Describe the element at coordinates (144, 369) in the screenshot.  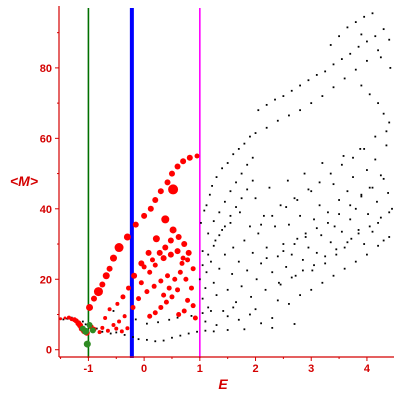
I see `x-tick-label: 0` at that location.